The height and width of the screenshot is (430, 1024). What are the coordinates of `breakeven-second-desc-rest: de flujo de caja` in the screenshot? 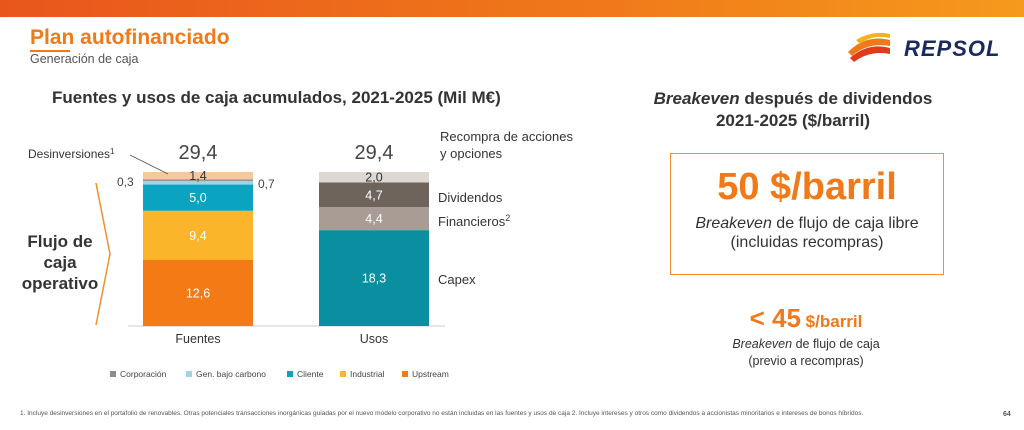 It's located at (836, 344).